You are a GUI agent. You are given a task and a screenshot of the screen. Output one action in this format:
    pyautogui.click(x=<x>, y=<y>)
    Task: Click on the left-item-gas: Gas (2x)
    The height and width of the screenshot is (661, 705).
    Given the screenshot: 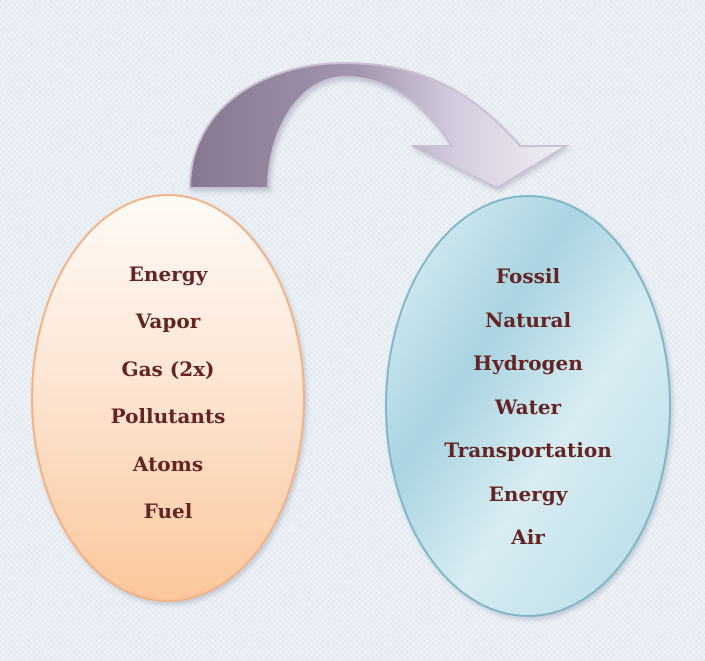 What is the action you would take?
    pyautogui.click(x=167, y=369)
    